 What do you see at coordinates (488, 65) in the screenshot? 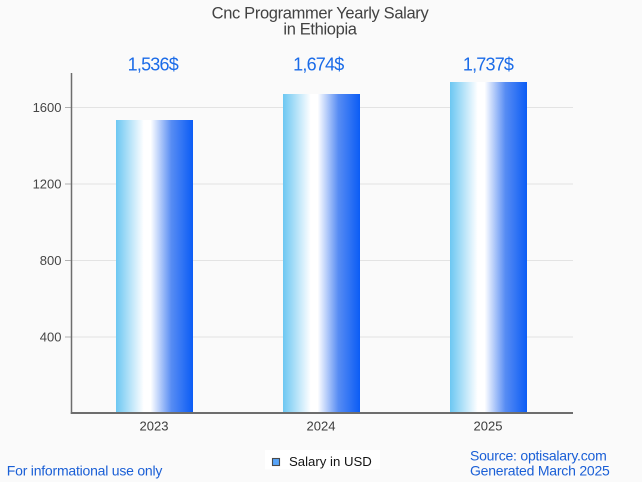
I see `svg-text: 1,737$` at bounding box center [488, 65].